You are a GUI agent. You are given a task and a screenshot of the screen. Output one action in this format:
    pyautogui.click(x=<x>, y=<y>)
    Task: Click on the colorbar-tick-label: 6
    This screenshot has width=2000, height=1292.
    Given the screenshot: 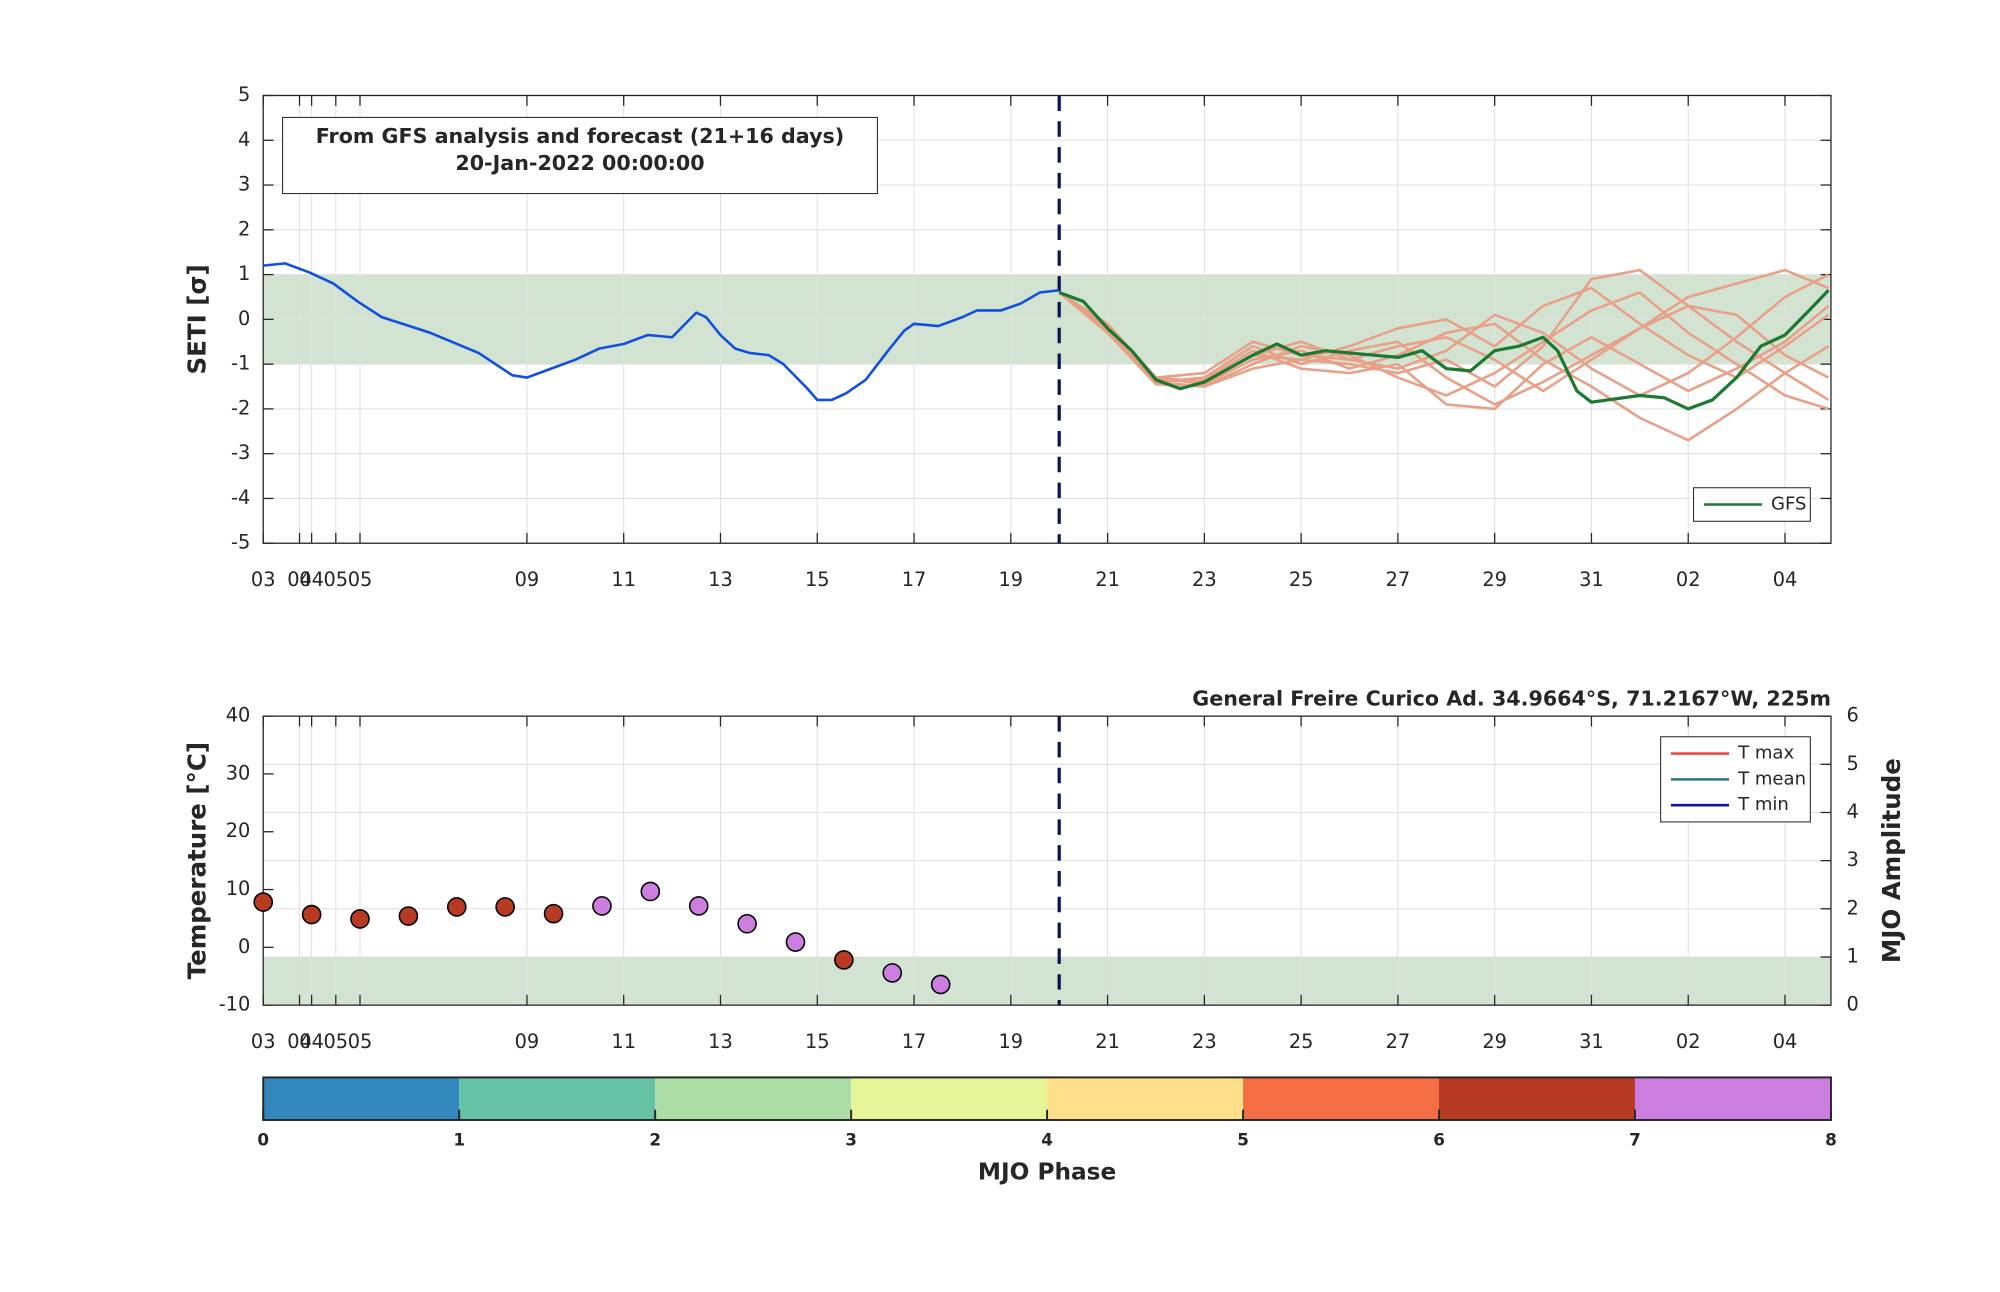 What is the action you would take?
    pyautogui.click(x=1439, y=1140)
    